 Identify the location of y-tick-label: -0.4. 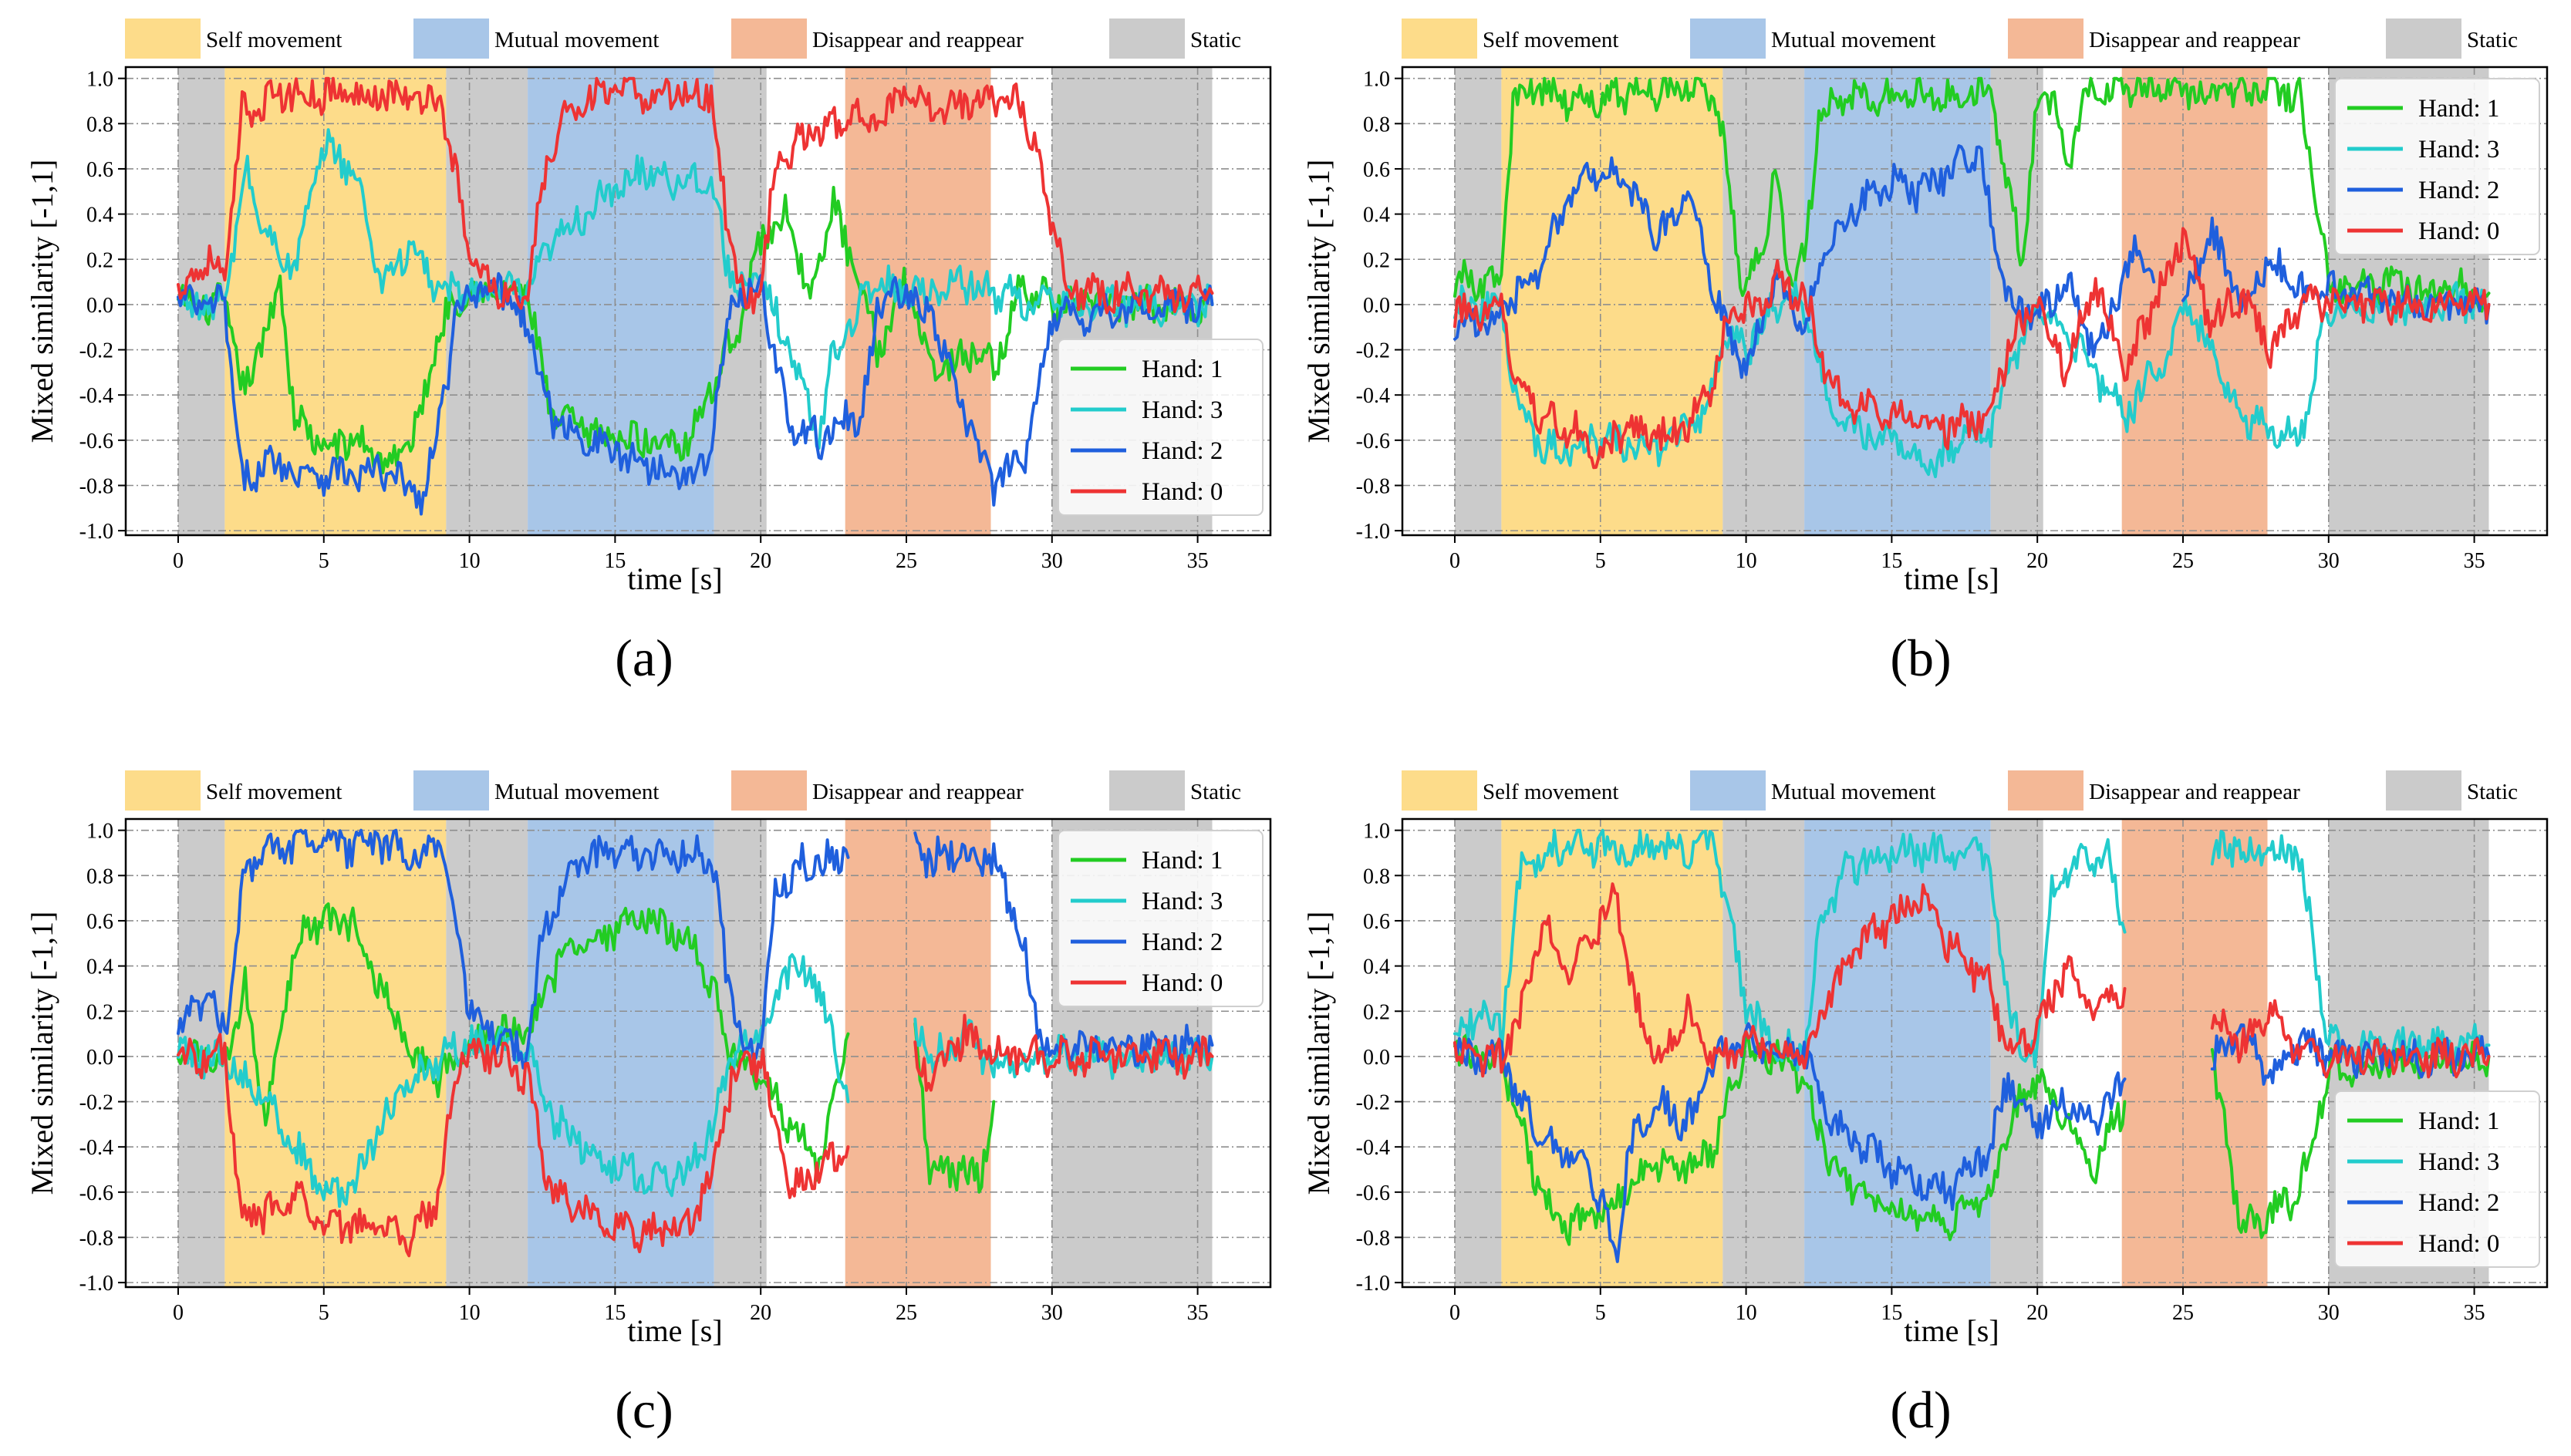
(96, 396).